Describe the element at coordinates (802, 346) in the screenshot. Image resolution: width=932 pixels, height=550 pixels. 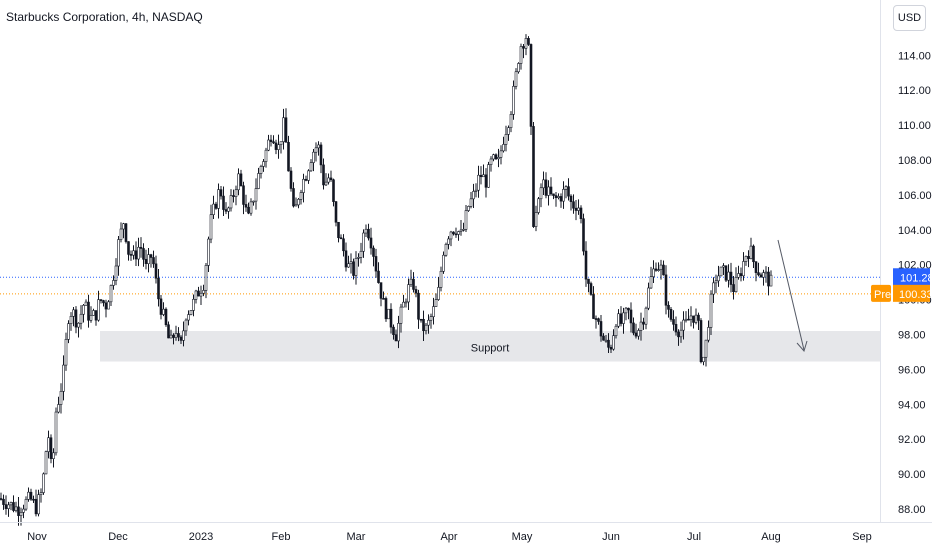
I see `down-arrow-head-icon` at that location.